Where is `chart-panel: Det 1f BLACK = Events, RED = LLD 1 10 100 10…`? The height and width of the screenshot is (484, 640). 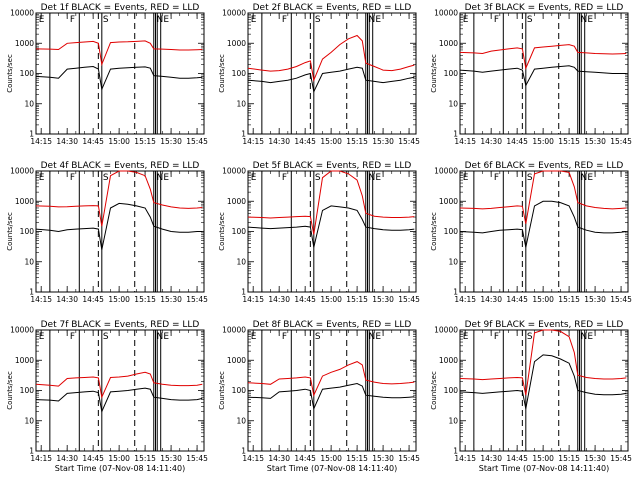
chart-panel: Det 1f BLACK = Events, RED = LLD 1 10 100 10… is located at coordinates (107, 74).